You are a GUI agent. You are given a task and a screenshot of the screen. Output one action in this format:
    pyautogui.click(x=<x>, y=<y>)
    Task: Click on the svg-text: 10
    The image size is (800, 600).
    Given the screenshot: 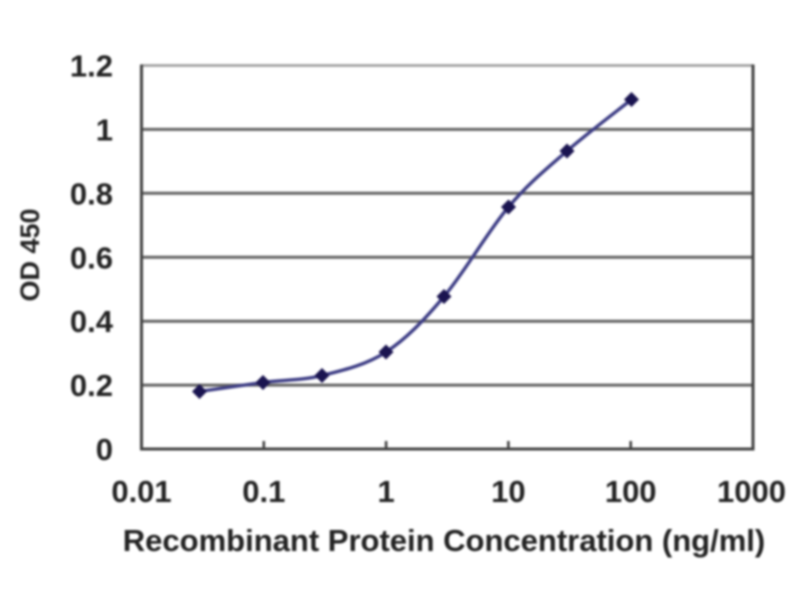 What is the action you would take?
    pyautogui.click(x=508, y=491)
    